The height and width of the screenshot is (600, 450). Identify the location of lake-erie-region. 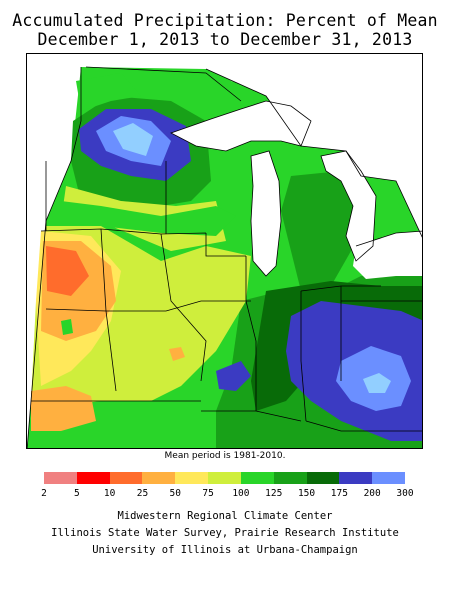
(387, 255).